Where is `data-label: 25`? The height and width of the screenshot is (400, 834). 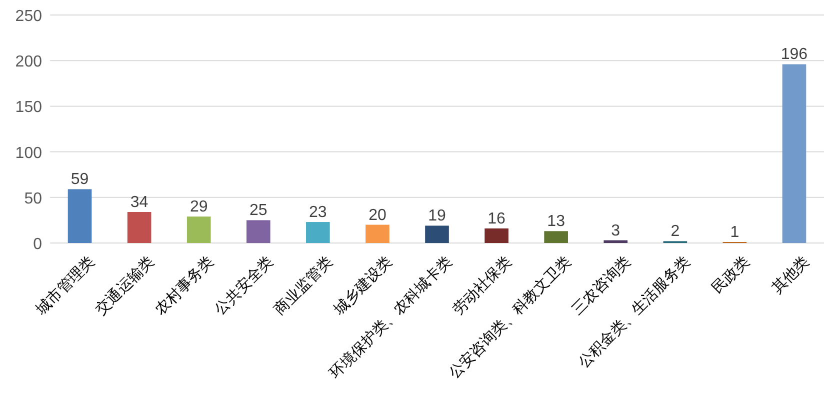 data-label: 25 is located at coordinates (258, 211).